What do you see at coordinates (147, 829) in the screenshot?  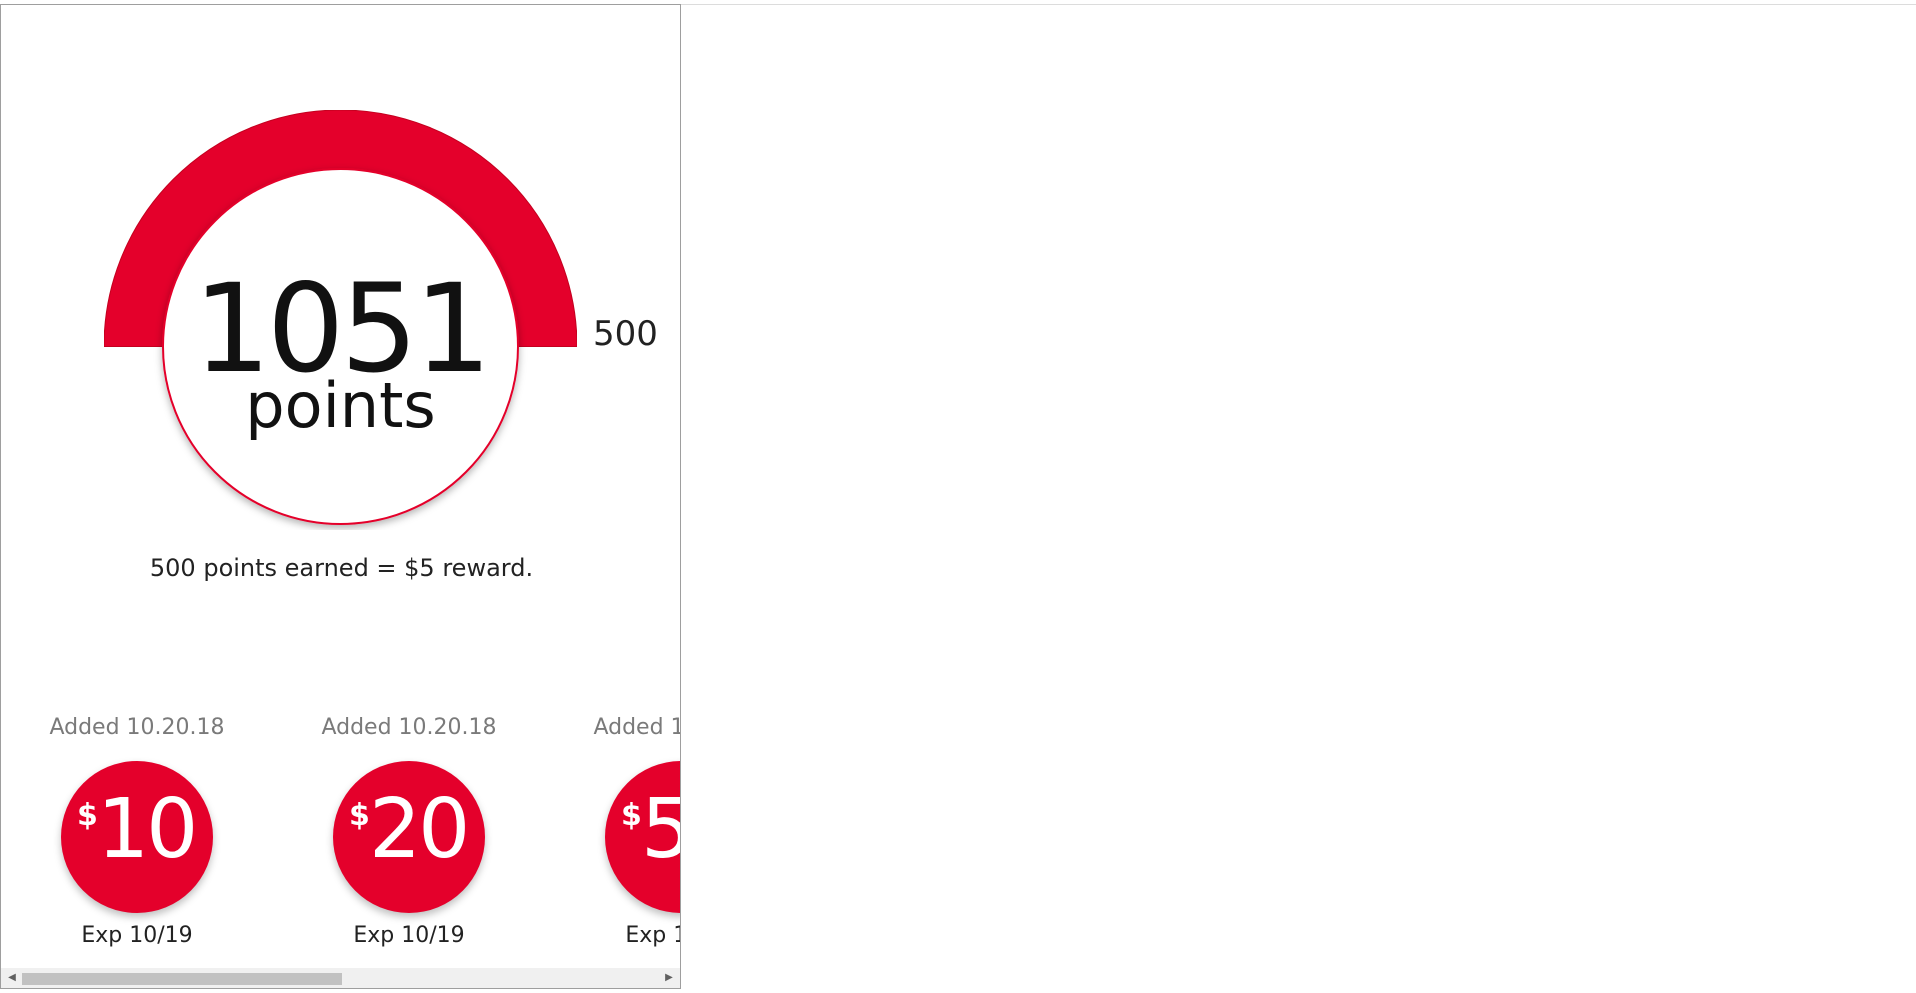 I see `reward-amount: 10` at bounding box center [147, 829].